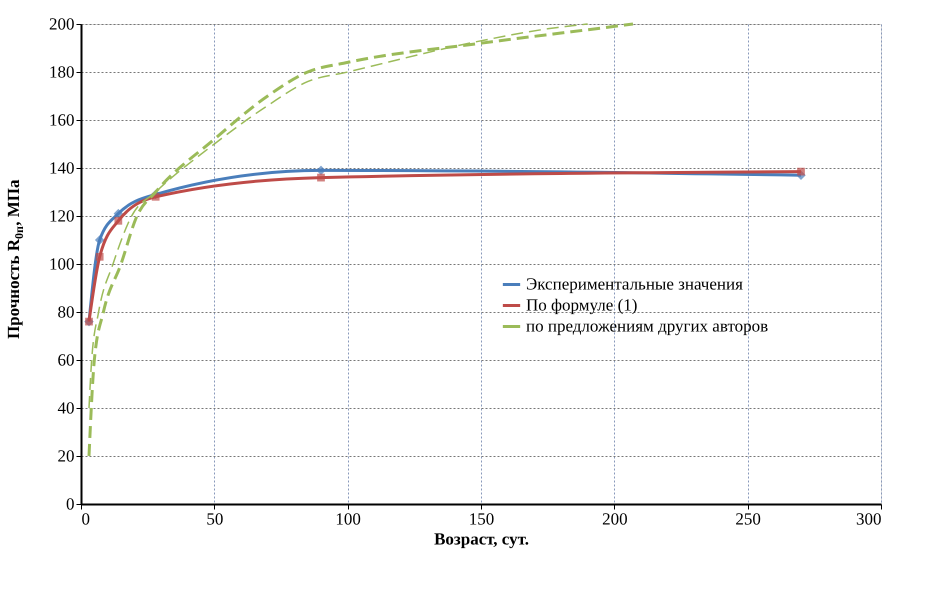 This screenshot has height=597, width=934. Describe the element at coordinates (61, 216) in the screenshot. I see `y-tick-label: 120` at that location.